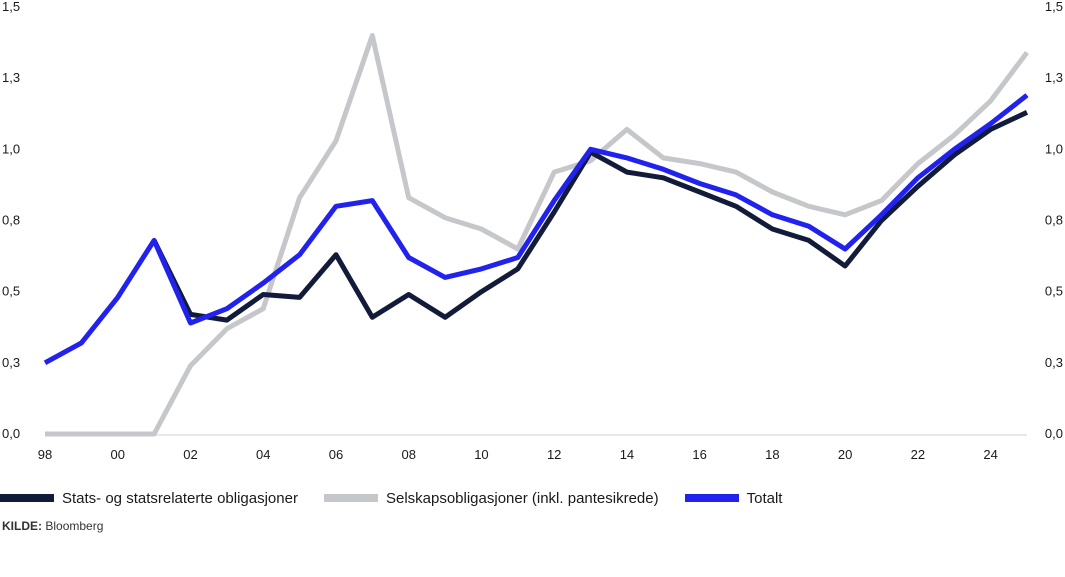 This screenshot has height=577, width=1065. I want to click on x-tick-label: 06, so click(336, 454).